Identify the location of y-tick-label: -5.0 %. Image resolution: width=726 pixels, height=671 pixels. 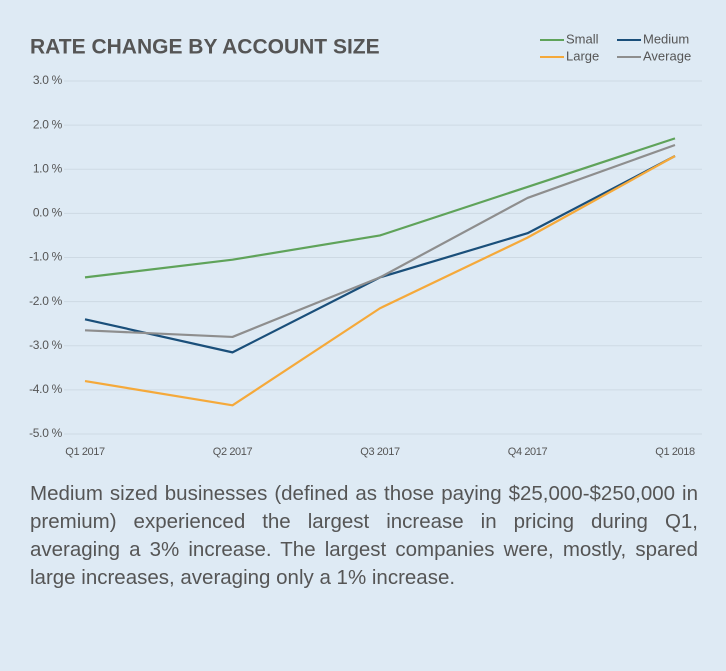
(46, 433).